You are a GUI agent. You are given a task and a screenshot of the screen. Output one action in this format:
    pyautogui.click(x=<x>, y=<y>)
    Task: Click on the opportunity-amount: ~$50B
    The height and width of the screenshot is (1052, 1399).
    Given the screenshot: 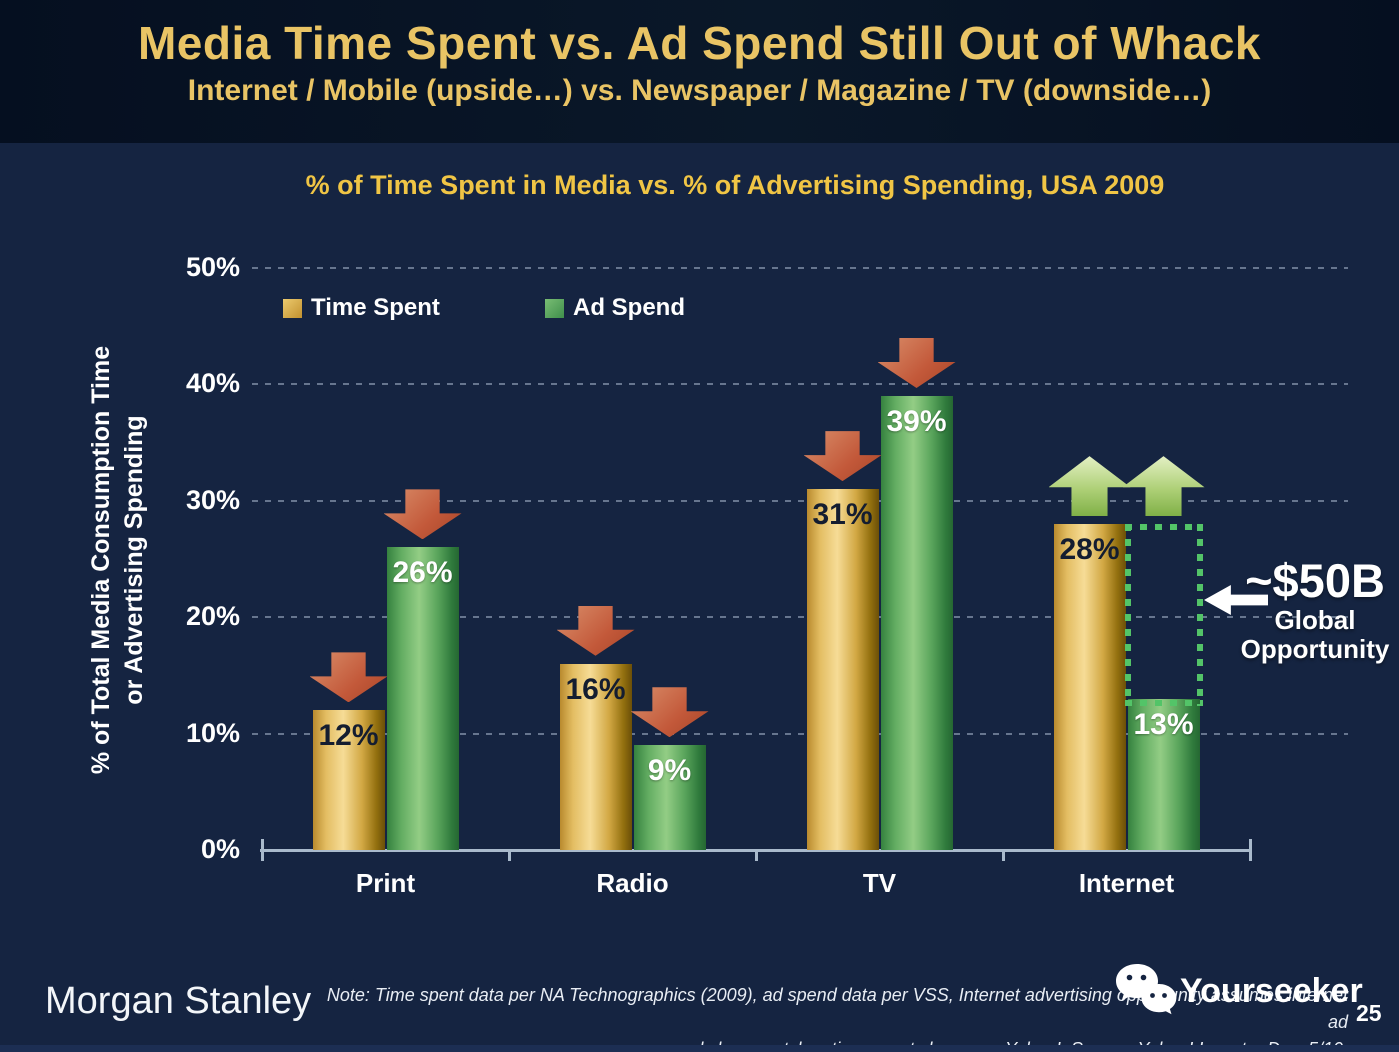 What is the action you would take?
    pyautogui.click(x=1315, y=580)
    